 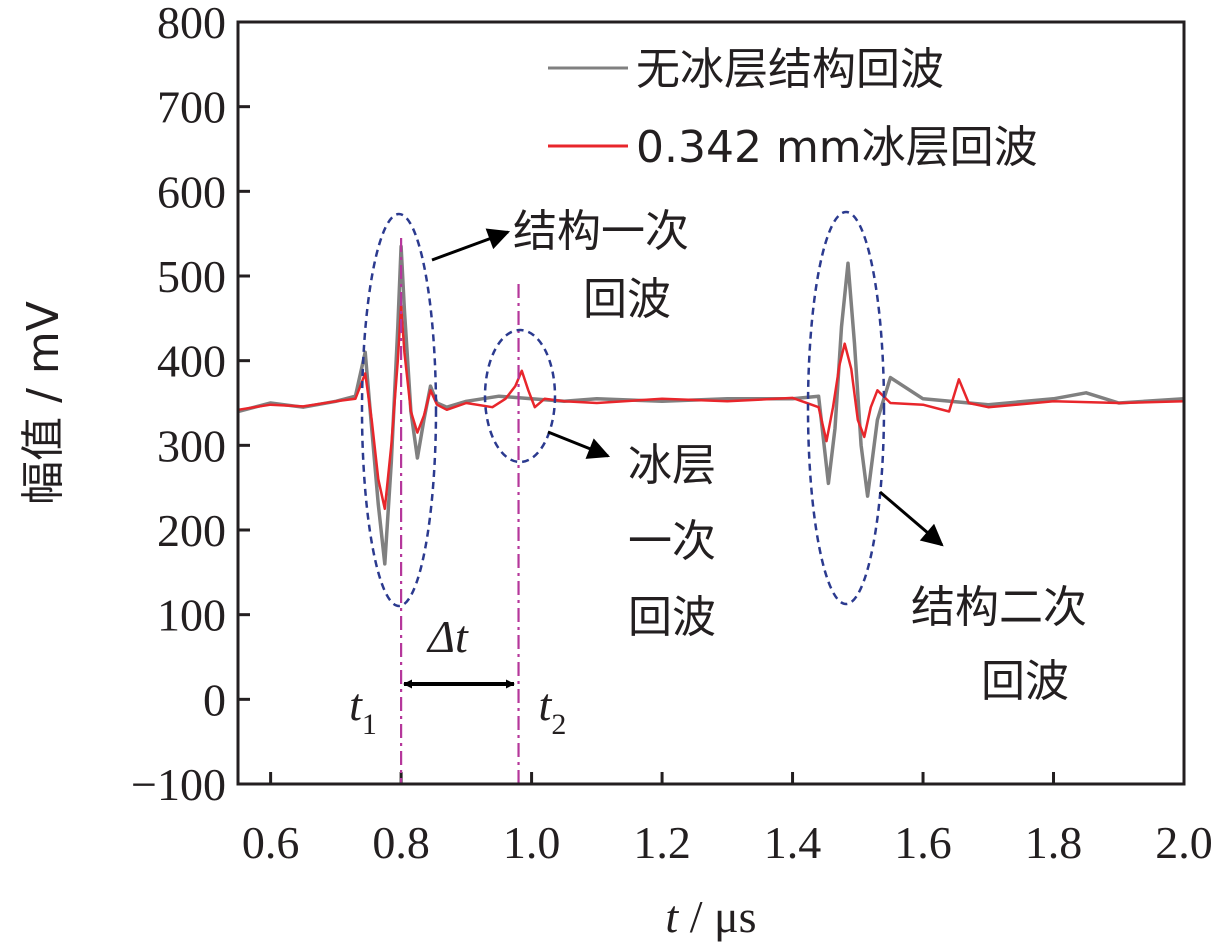 I want to click on y-tick-label: 400, so click(x=191, y=361).